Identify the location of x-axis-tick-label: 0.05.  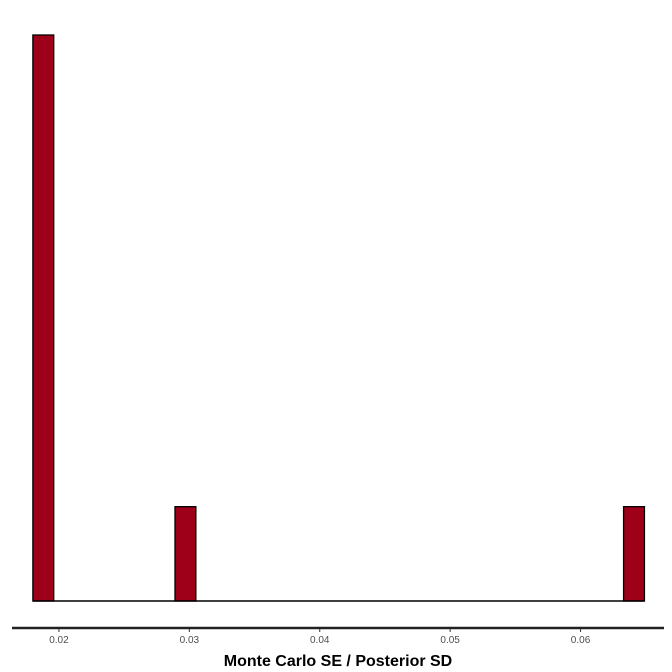
(450, 640).